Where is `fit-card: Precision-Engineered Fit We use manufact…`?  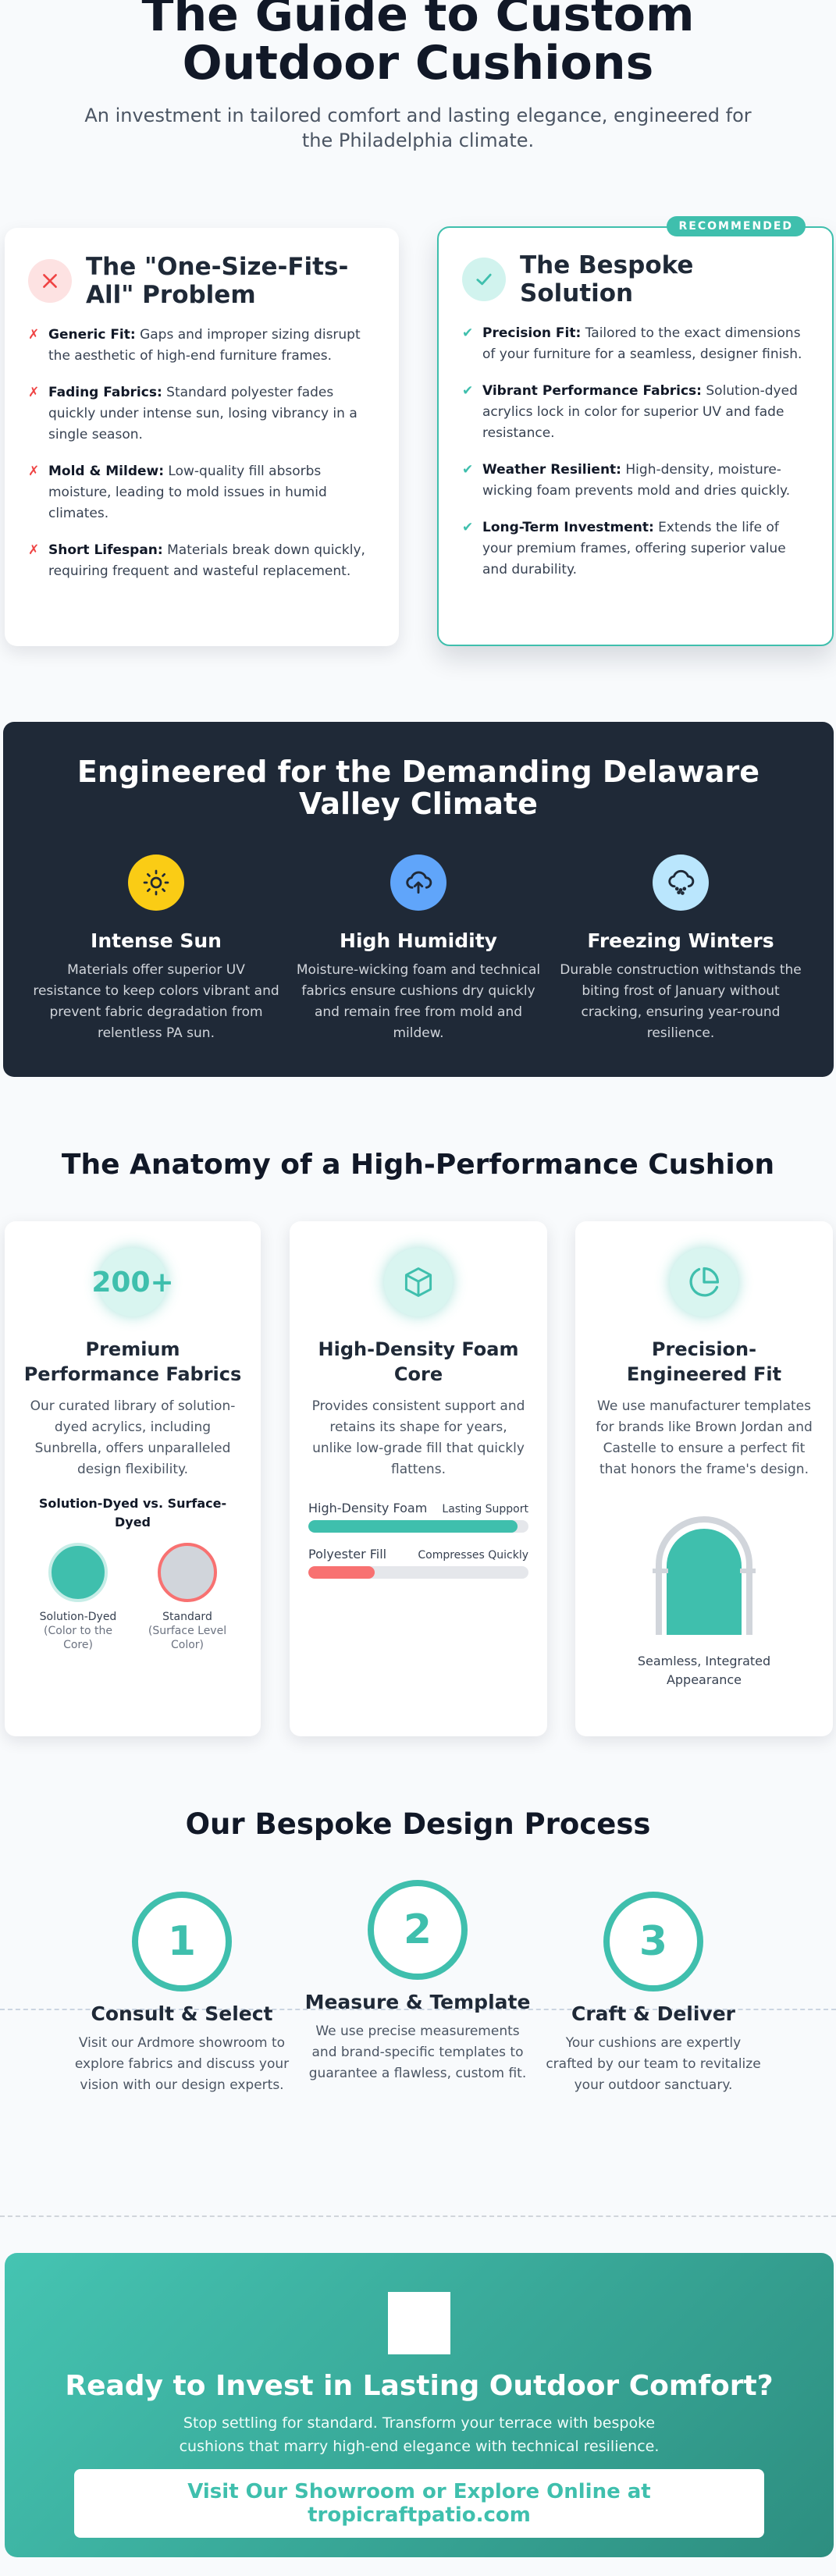 fit-card: Precision-Engineered Fit We use manufact… is located at coordinates (704, 1478).